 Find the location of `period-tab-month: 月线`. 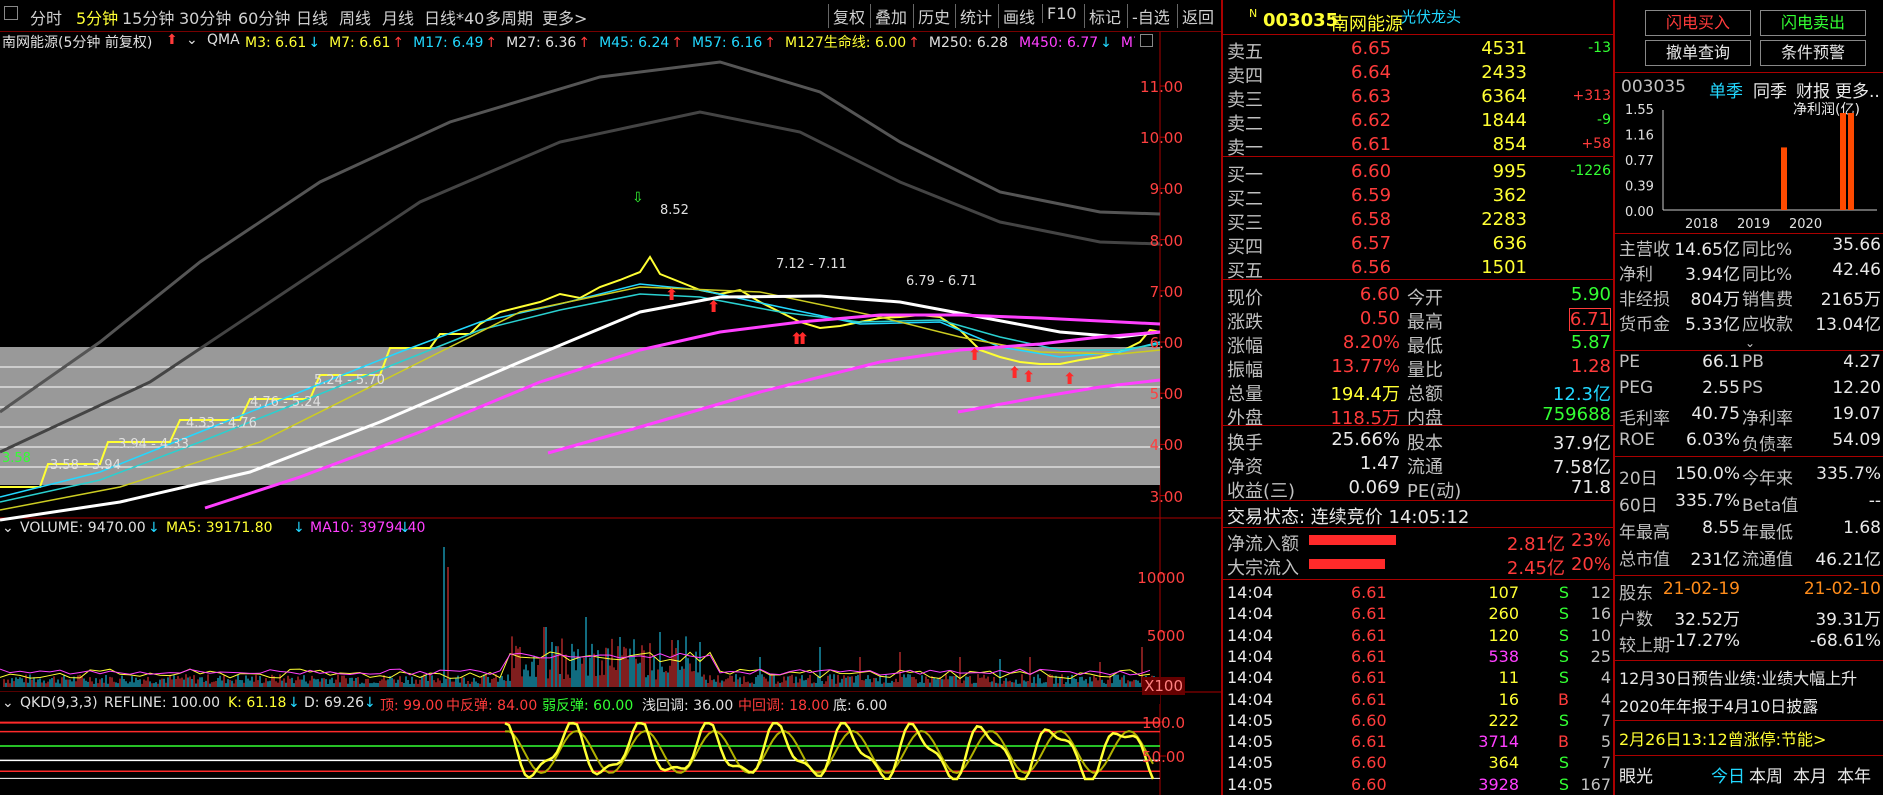

period-tab-month: 月线 is located at coordinates (398, 18).